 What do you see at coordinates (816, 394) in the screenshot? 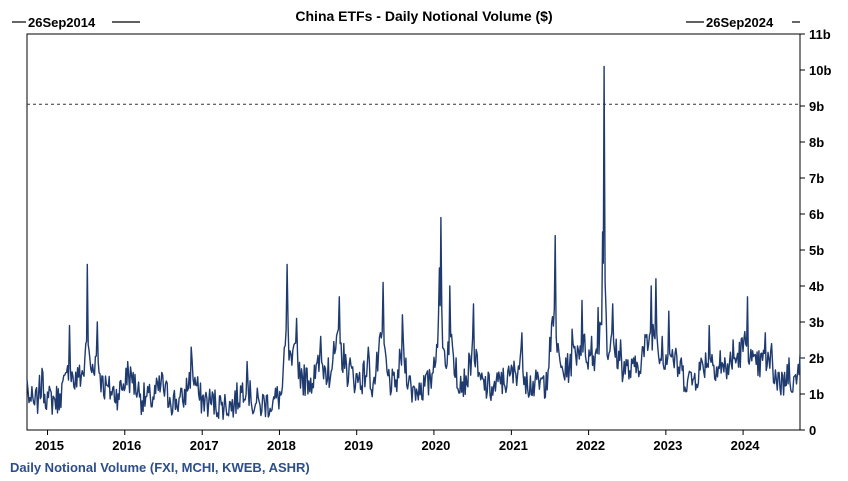
I see `y-tick-label: 1b` at bounding box center [816, 394].